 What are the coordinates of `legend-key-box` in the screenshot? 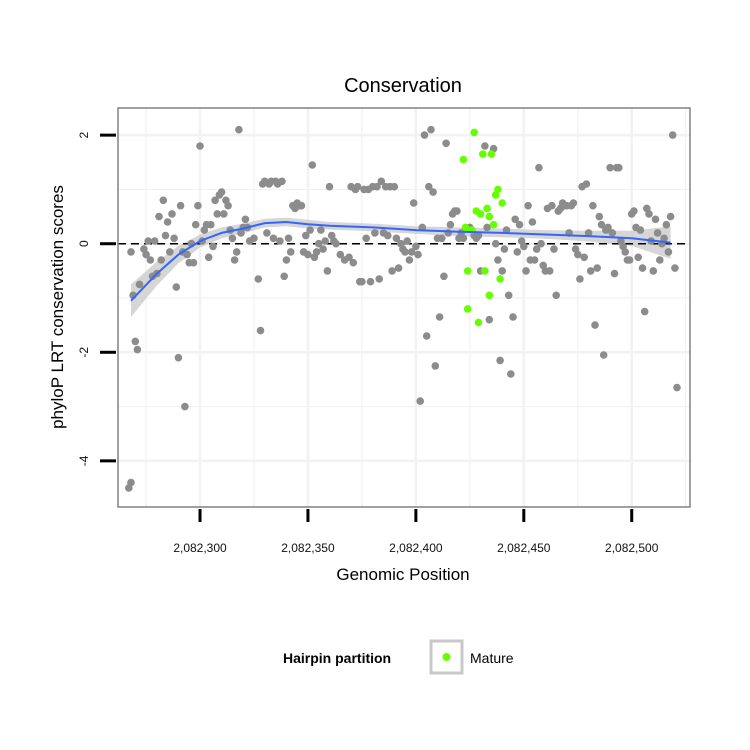 It's located at (446, 657).